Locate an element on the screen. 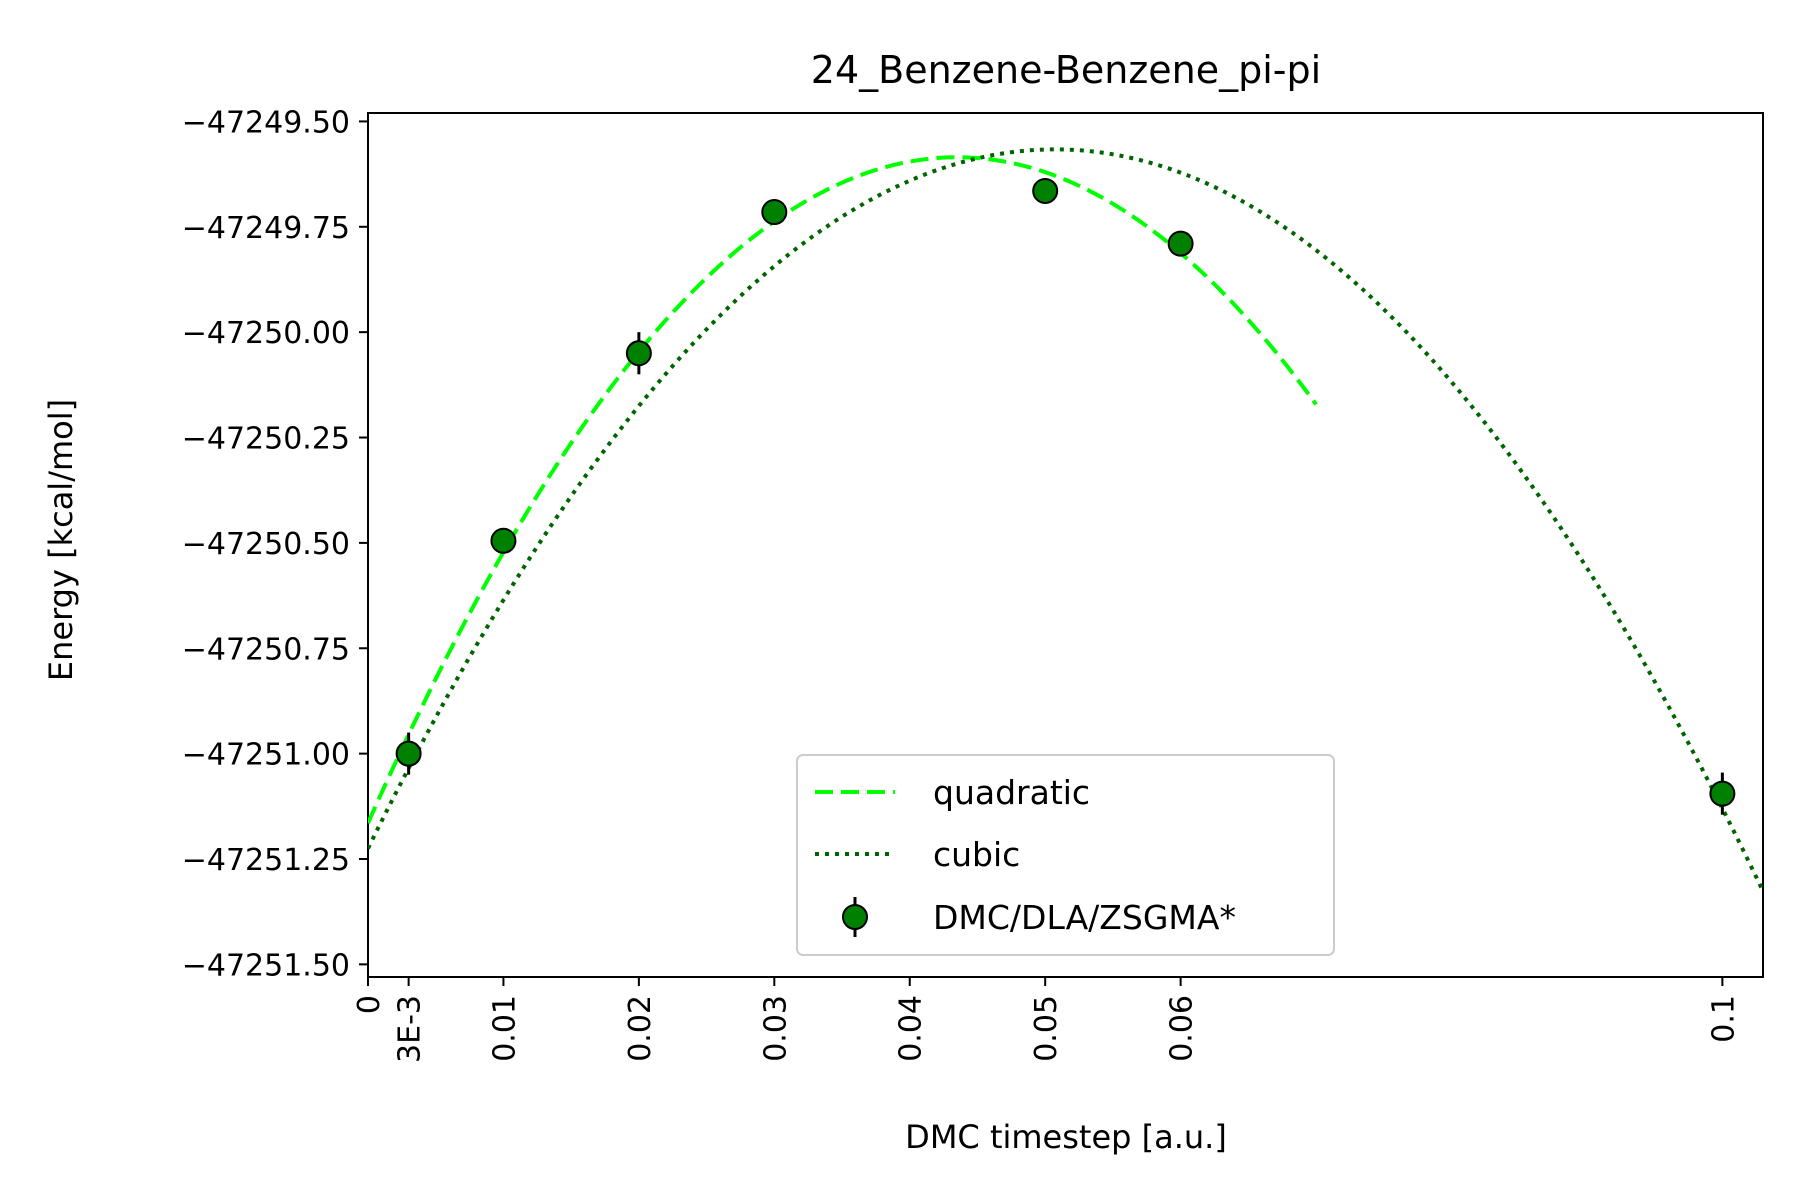  y-tick-label-2: −47250.00 is located at coordinates (266, 333).